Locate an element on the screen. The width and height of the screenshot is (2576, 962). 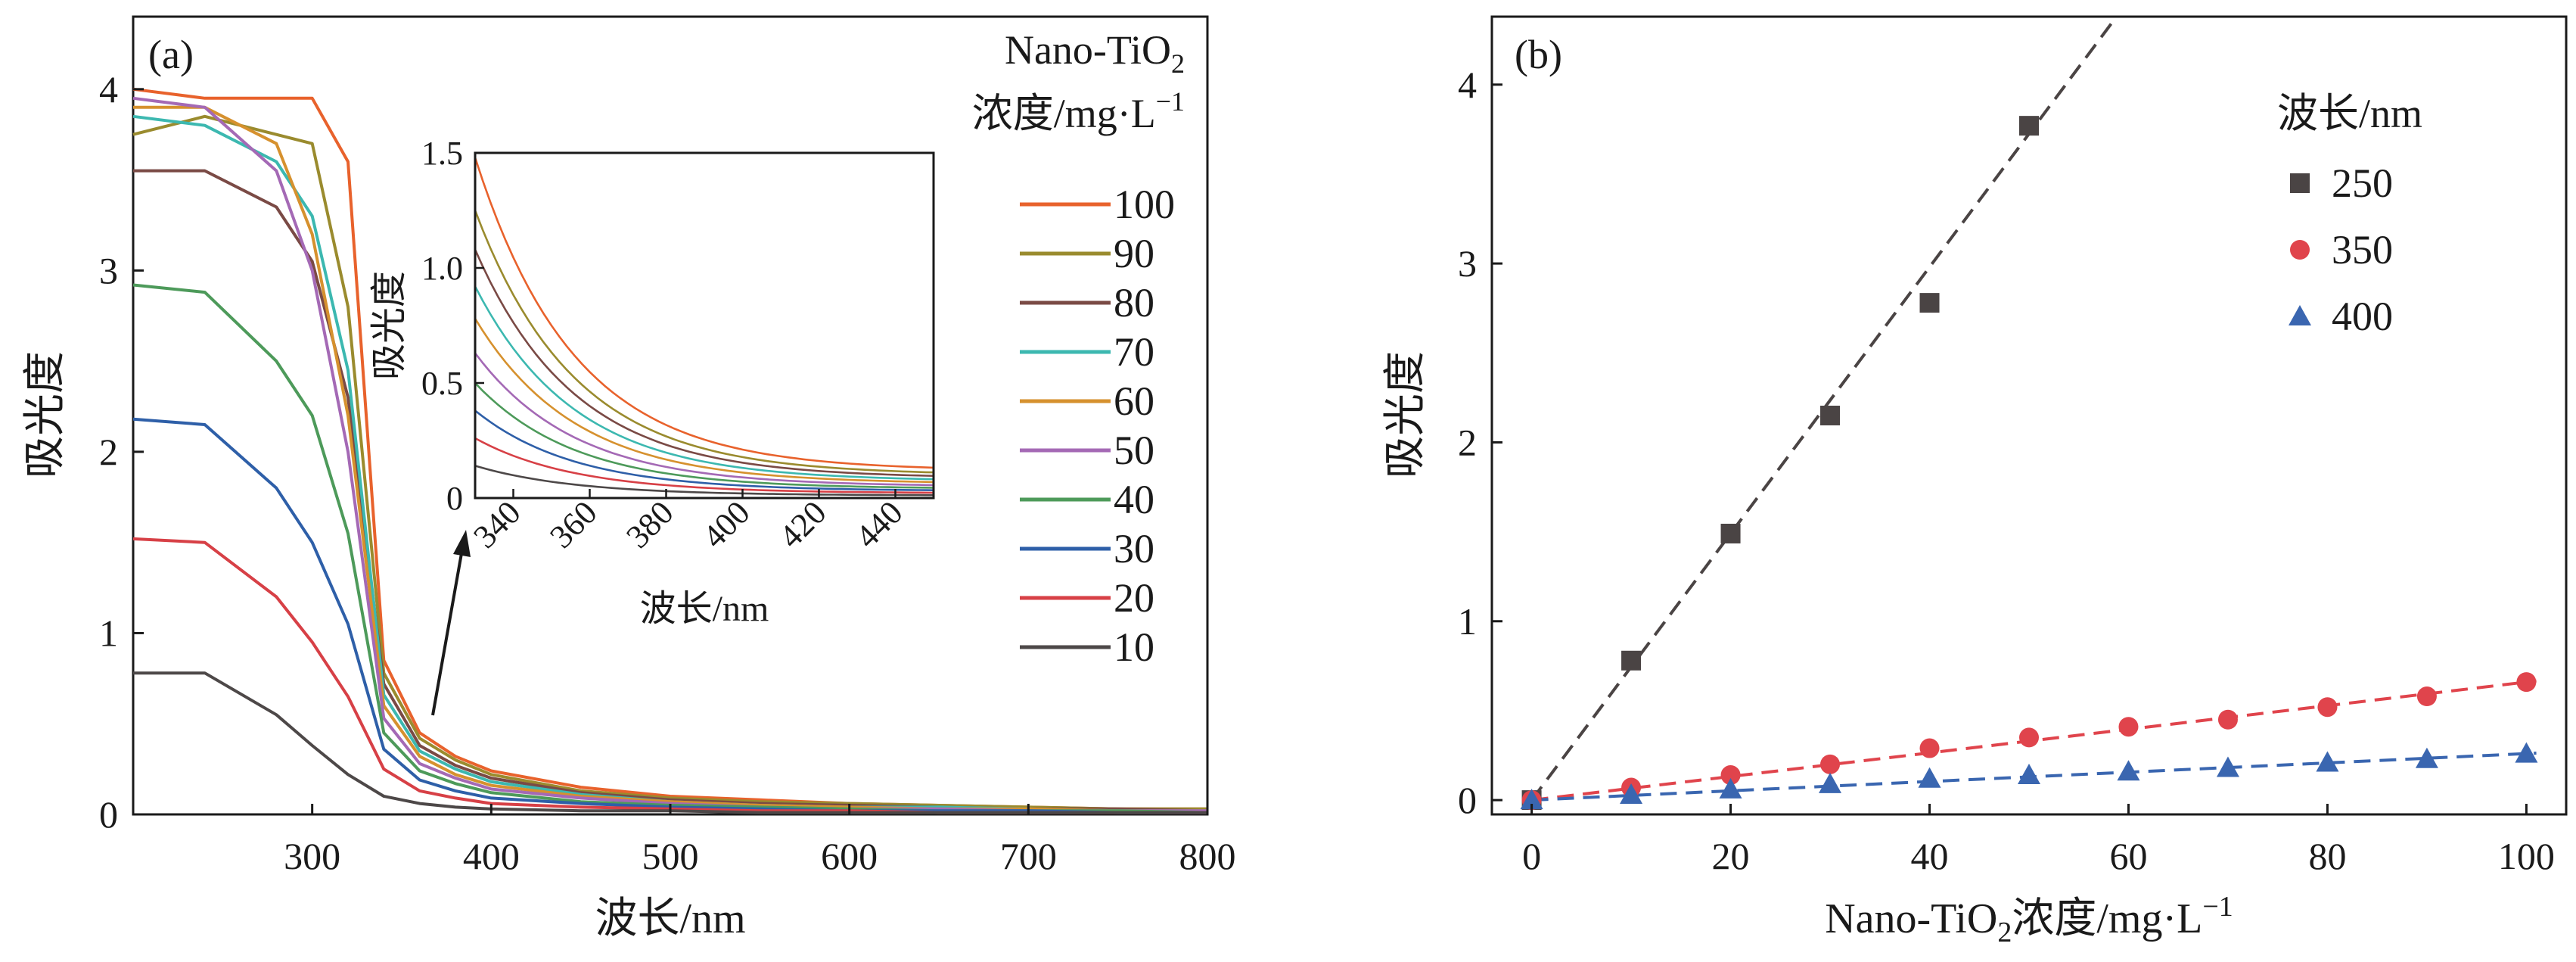
b-y-tick-label-1: 1 is located at coordinates (1467, 621).